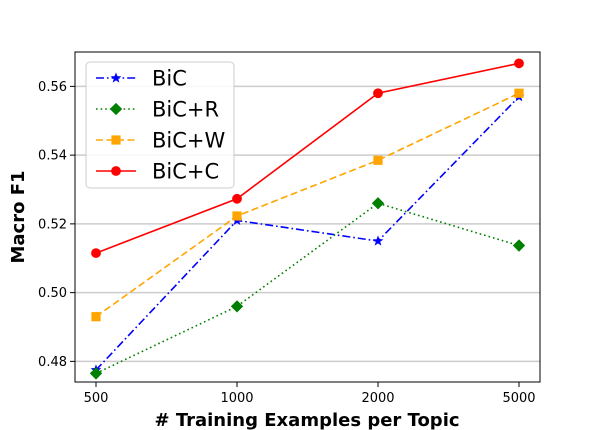 The image size is (600, 430). Describe the element at coordinates (185, 172) in the screenshot. I see `legend-entry: BiC+C` at that location.